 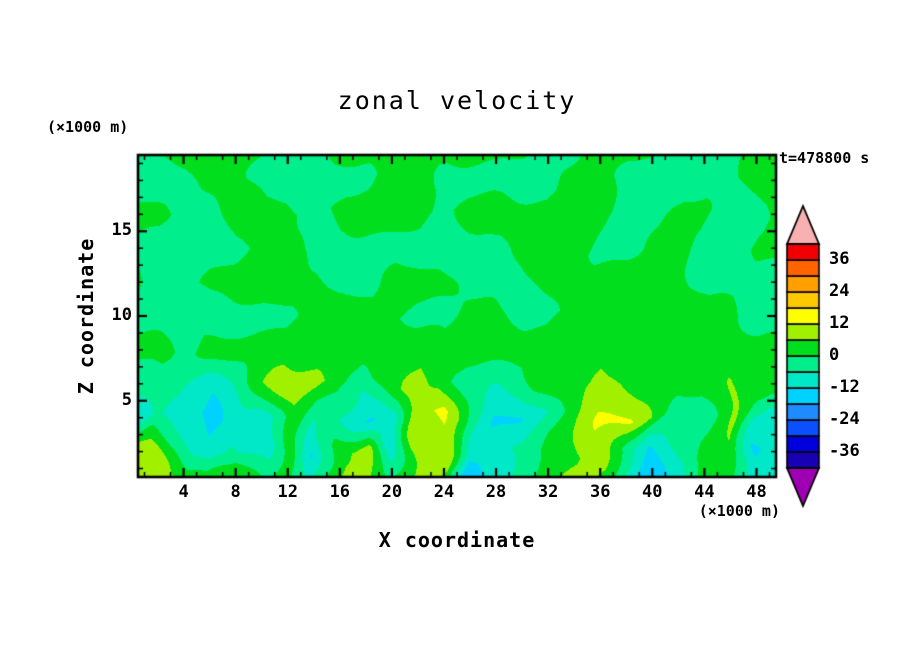 What do you see at coordinates (121, 315) in the screenshot?
I see `z-tick-label: 10` at bounding box center [121, 315].